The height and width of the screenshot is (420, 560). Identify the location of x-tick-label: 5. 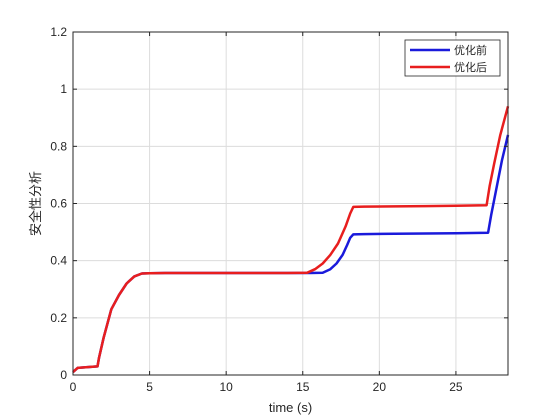
(149, 387).